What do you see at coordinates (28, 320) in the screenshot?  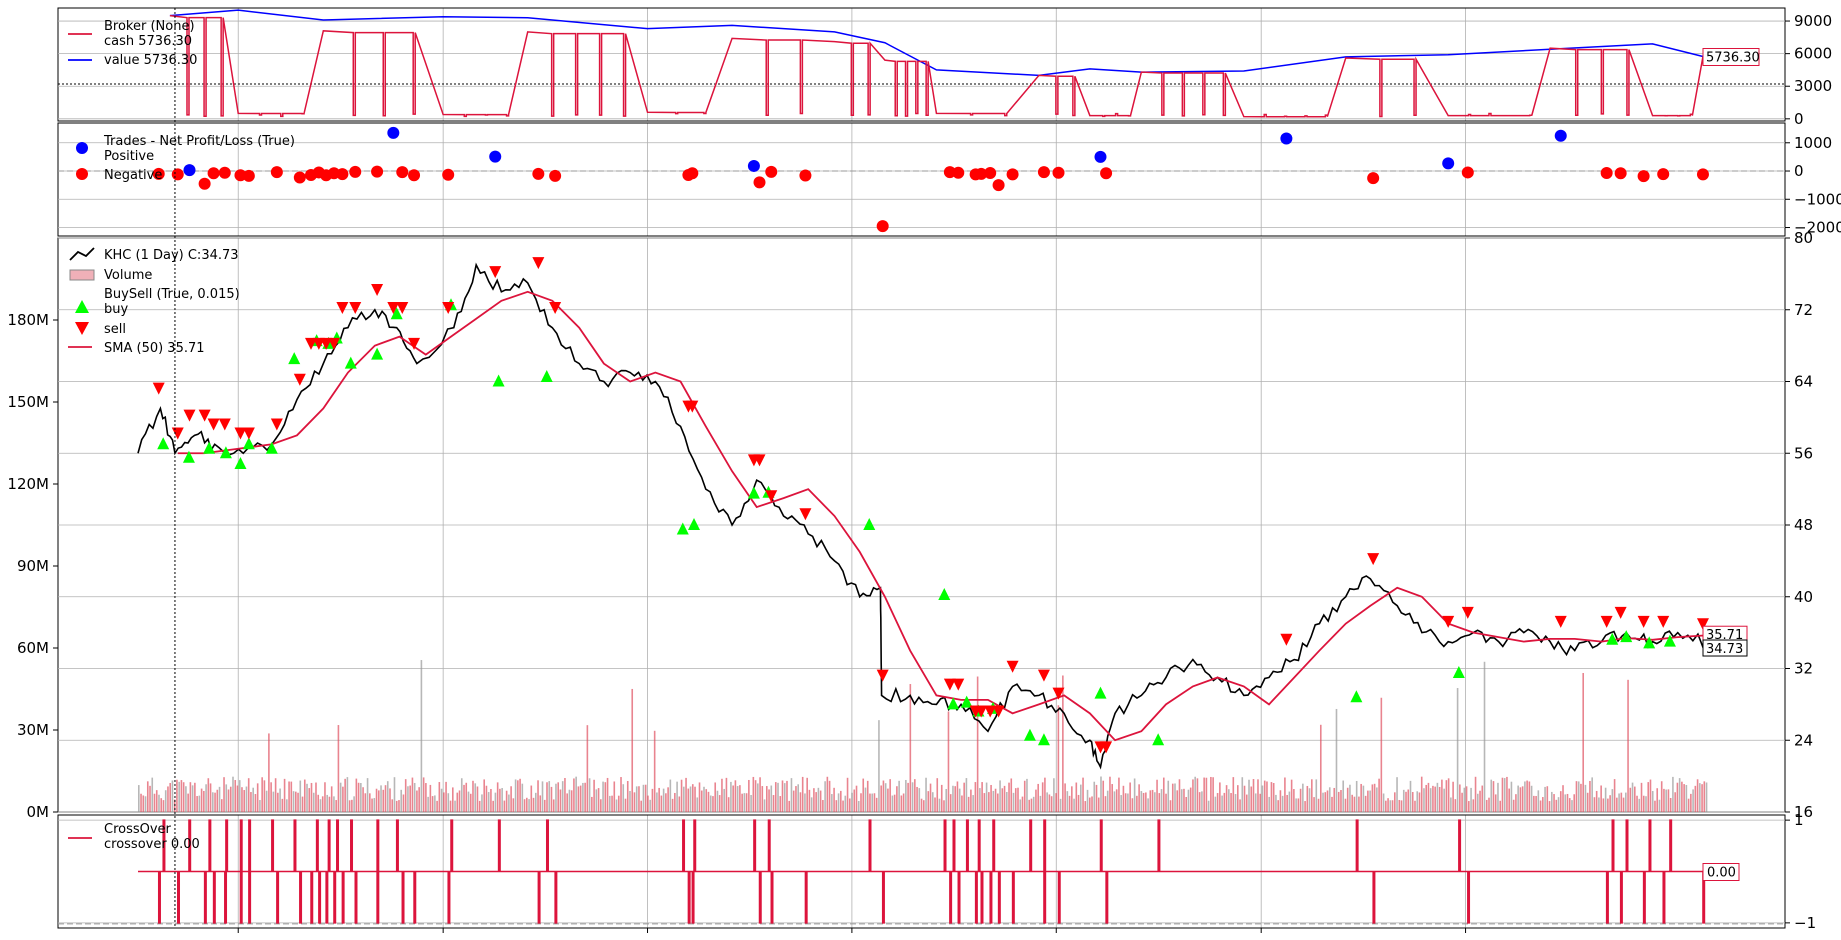 I see `price-vol-tick-label: 180M` at bounding box center [28, 320].